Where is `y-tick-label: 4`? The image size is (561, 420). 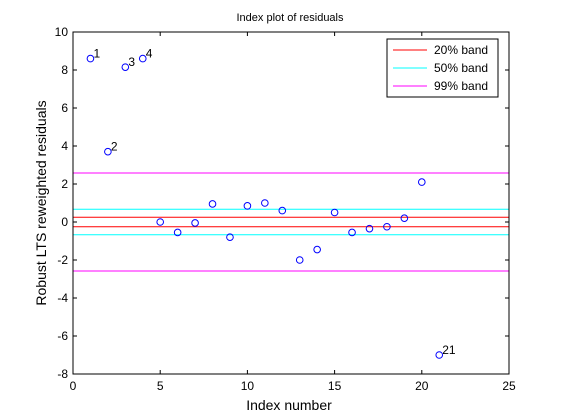 y-tick-label: 4 is located at coordinates (64, 146).